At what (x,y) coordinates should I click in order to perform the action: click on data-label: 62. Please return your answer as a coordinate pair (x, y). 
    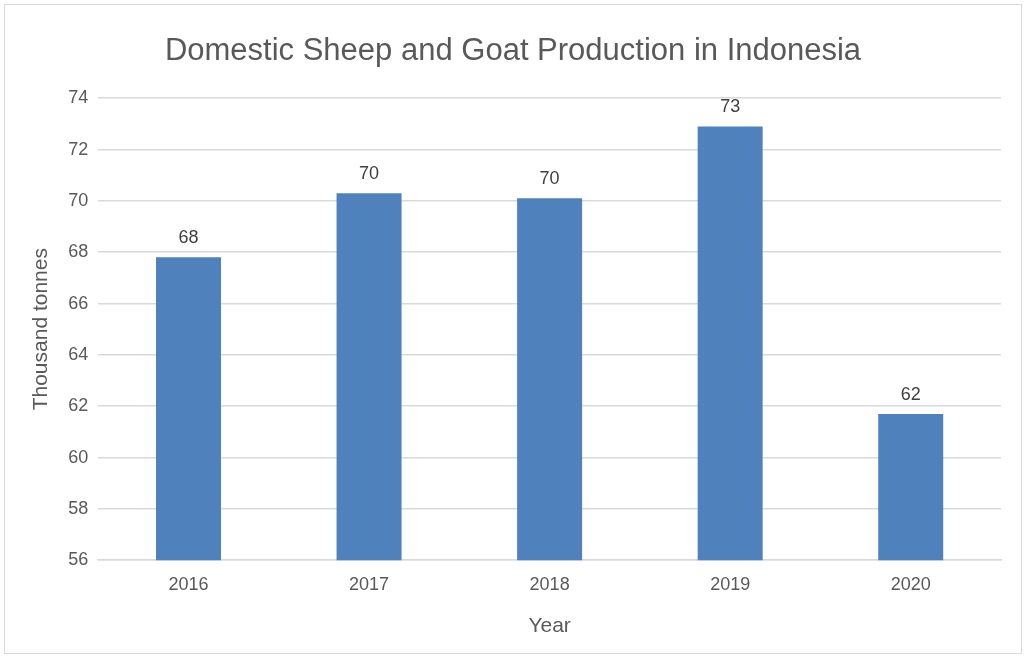
    Looking at the image, I should click on (910, 393).